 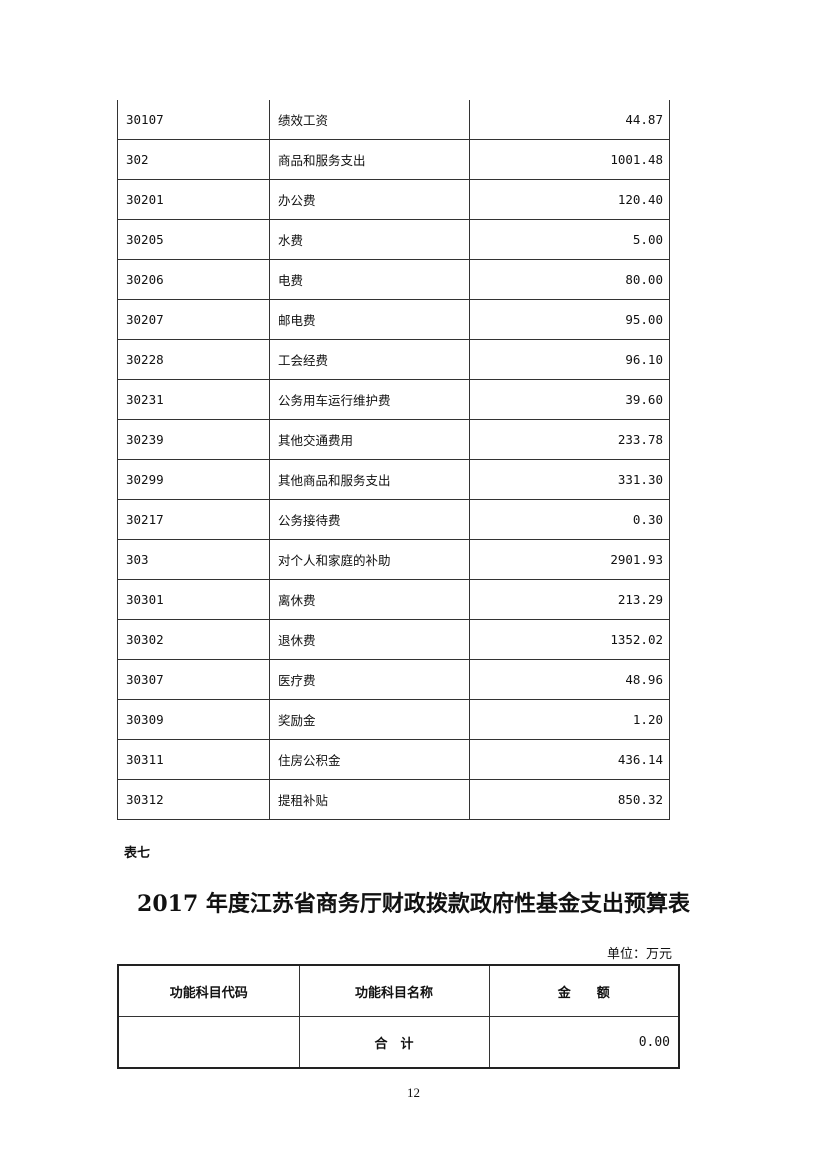 I want to click on row-amount: 0.30, so click(x=569, y=519).